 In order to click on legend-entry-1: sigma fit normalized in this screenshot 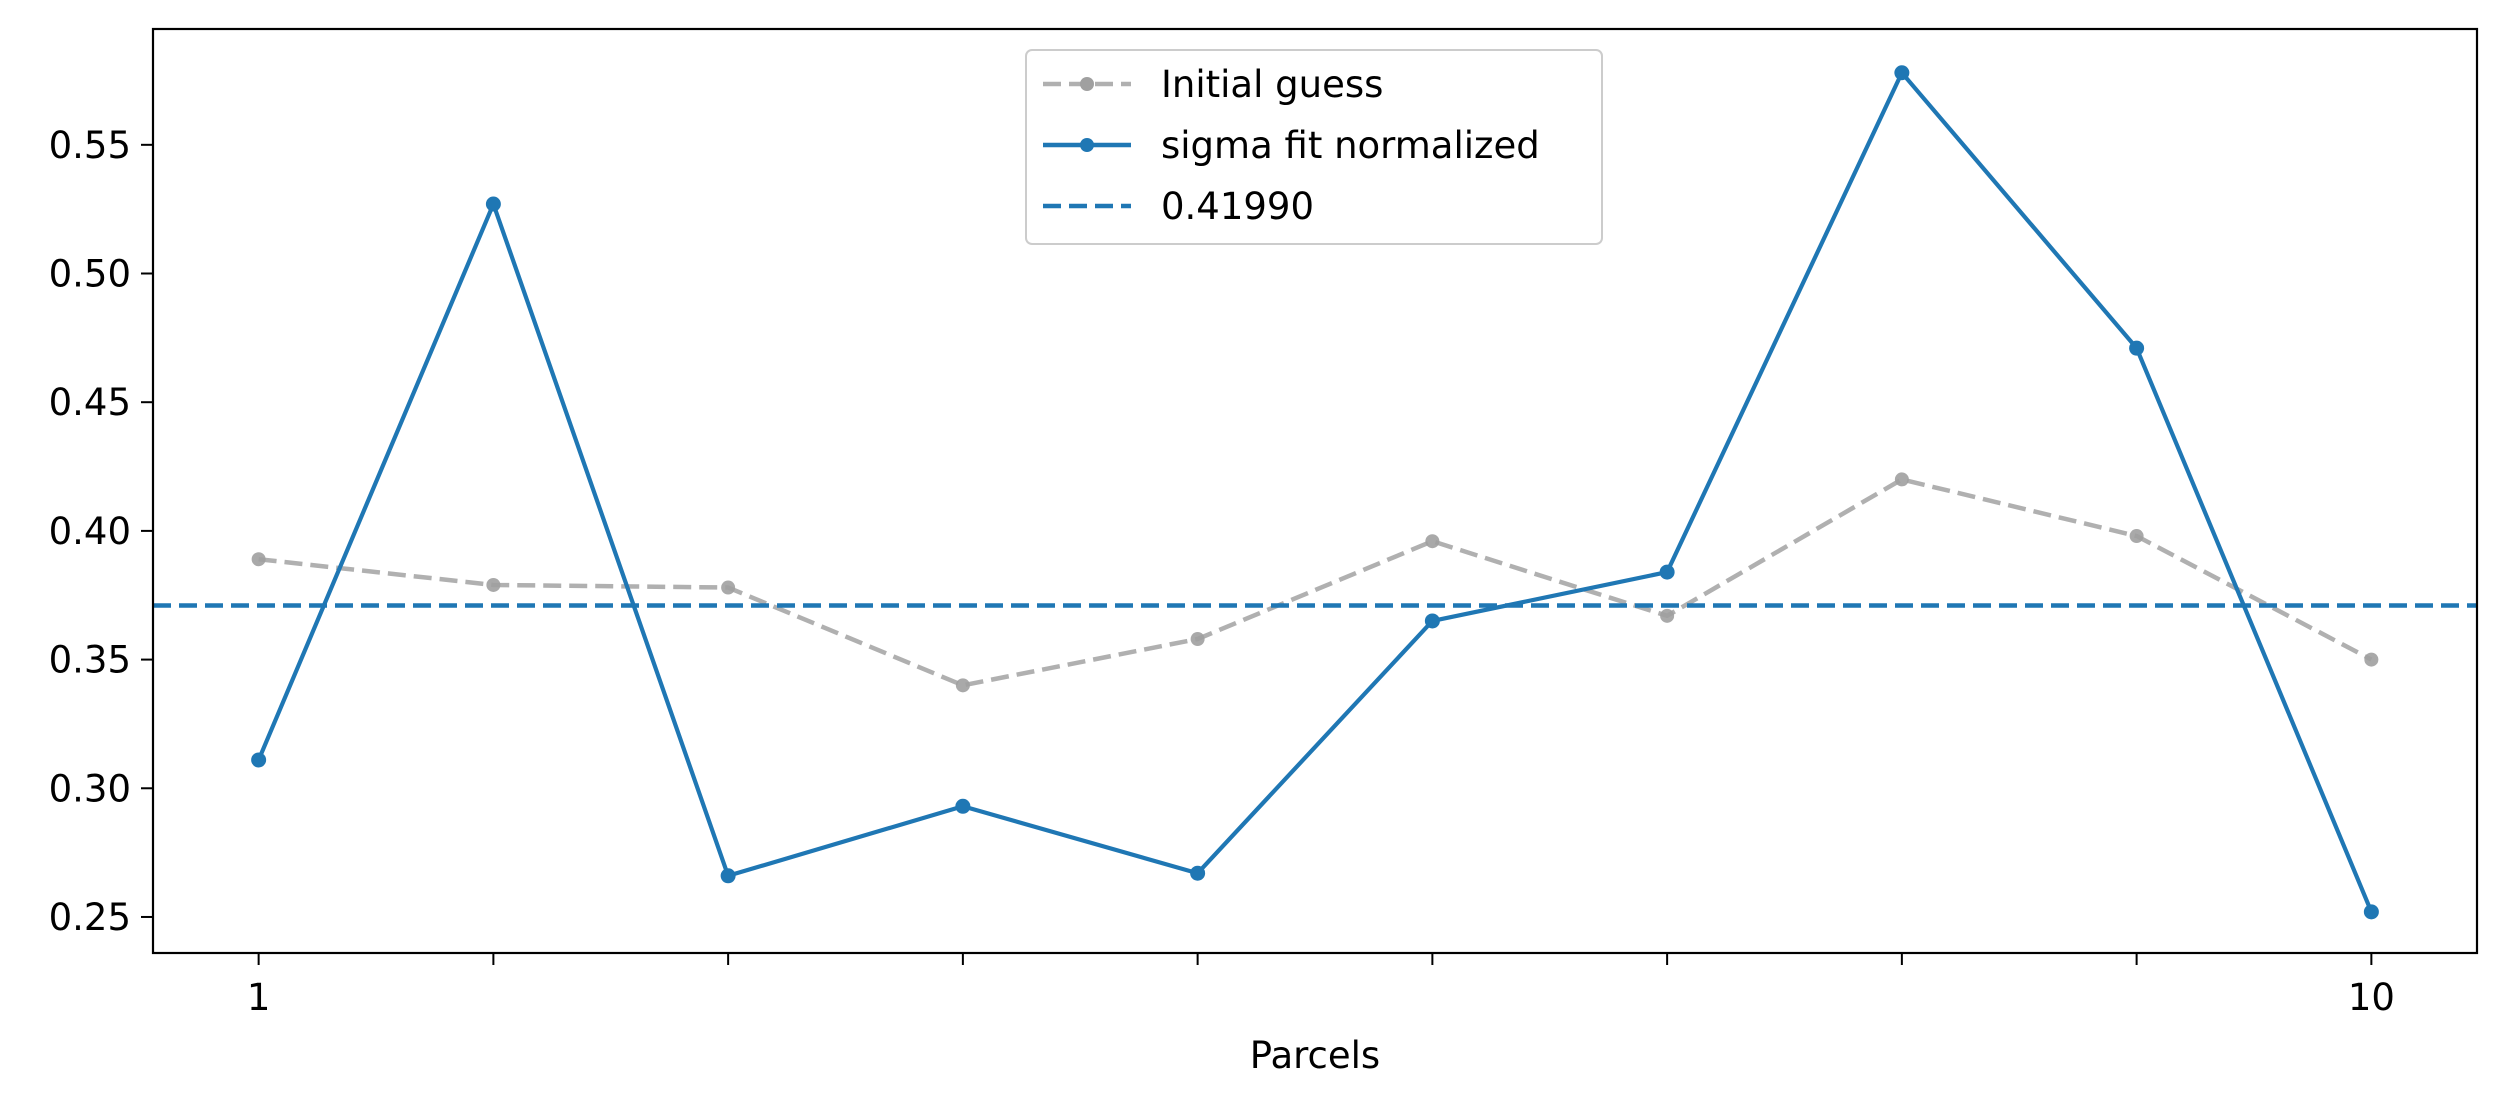, I will do `click(1291, 145)`.